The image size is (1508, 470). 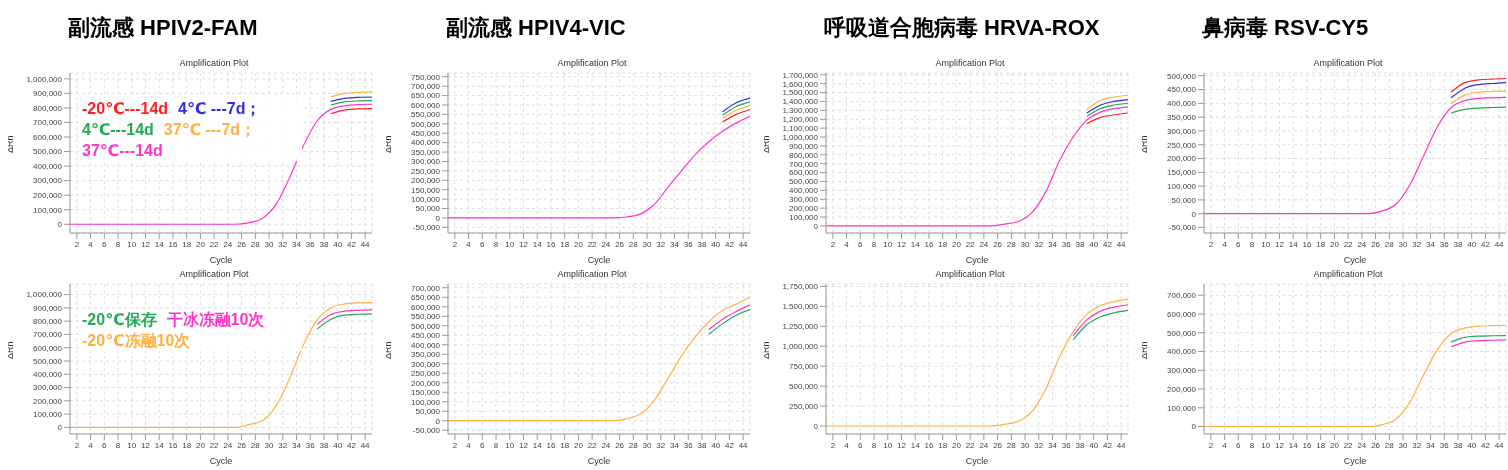 What do you see at coordinates (136, 341) in the screenshot?
I see `text: -20℃冻融10次` at bounding box center [136, 341].